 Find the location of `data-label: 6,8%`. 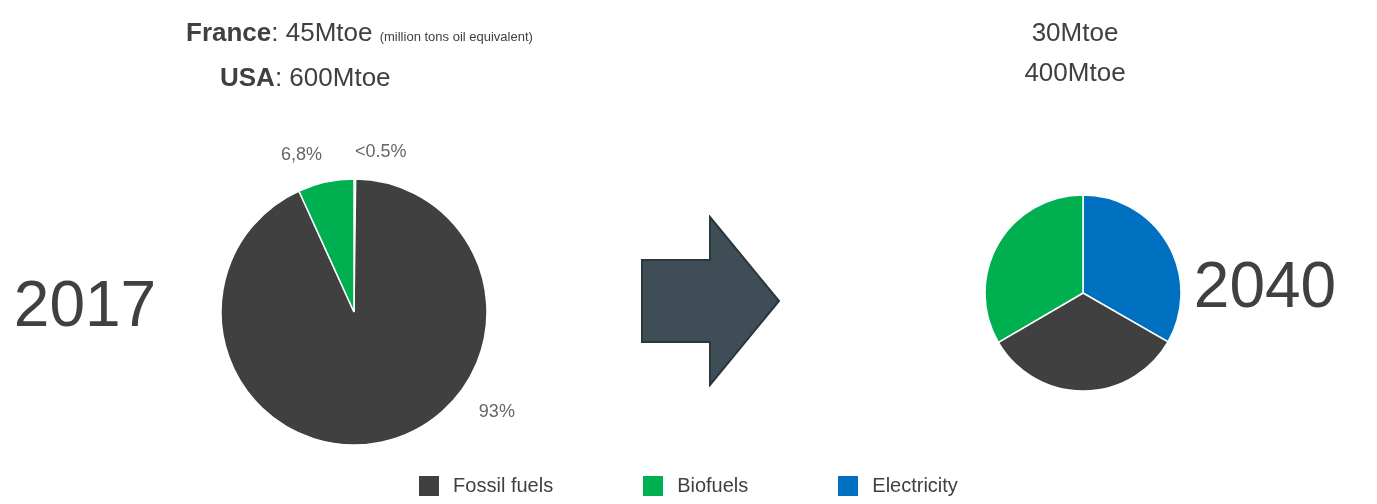

data-label: 6,8% is located at coordinates (301, 154).